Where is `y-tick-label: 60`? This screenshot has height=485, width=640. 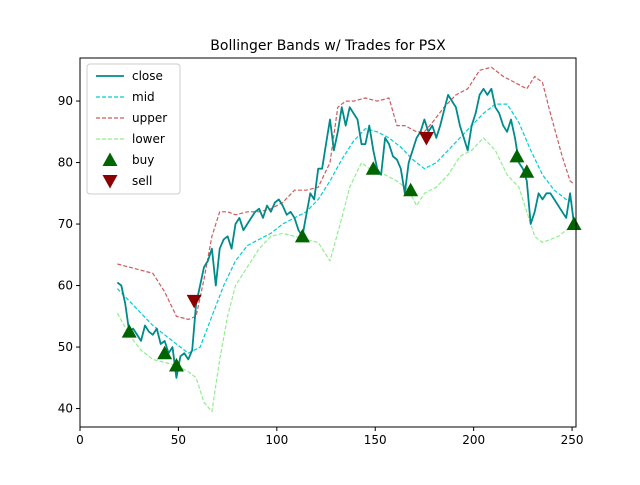 y-tick-label: 60 is located at coordinates (65, 286).